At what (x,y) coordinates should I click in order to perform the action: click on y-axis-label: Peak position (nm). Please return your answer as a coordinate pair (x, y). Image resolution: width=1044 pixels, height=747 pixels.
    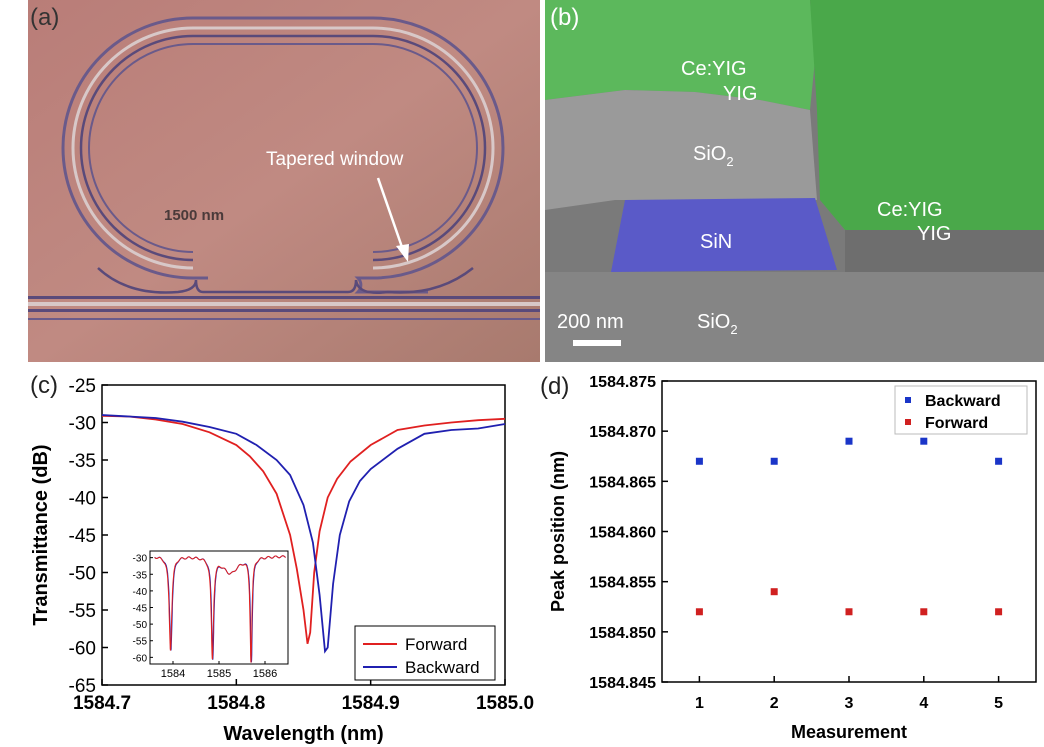
    Looking at the image, I should click on (558, 531).